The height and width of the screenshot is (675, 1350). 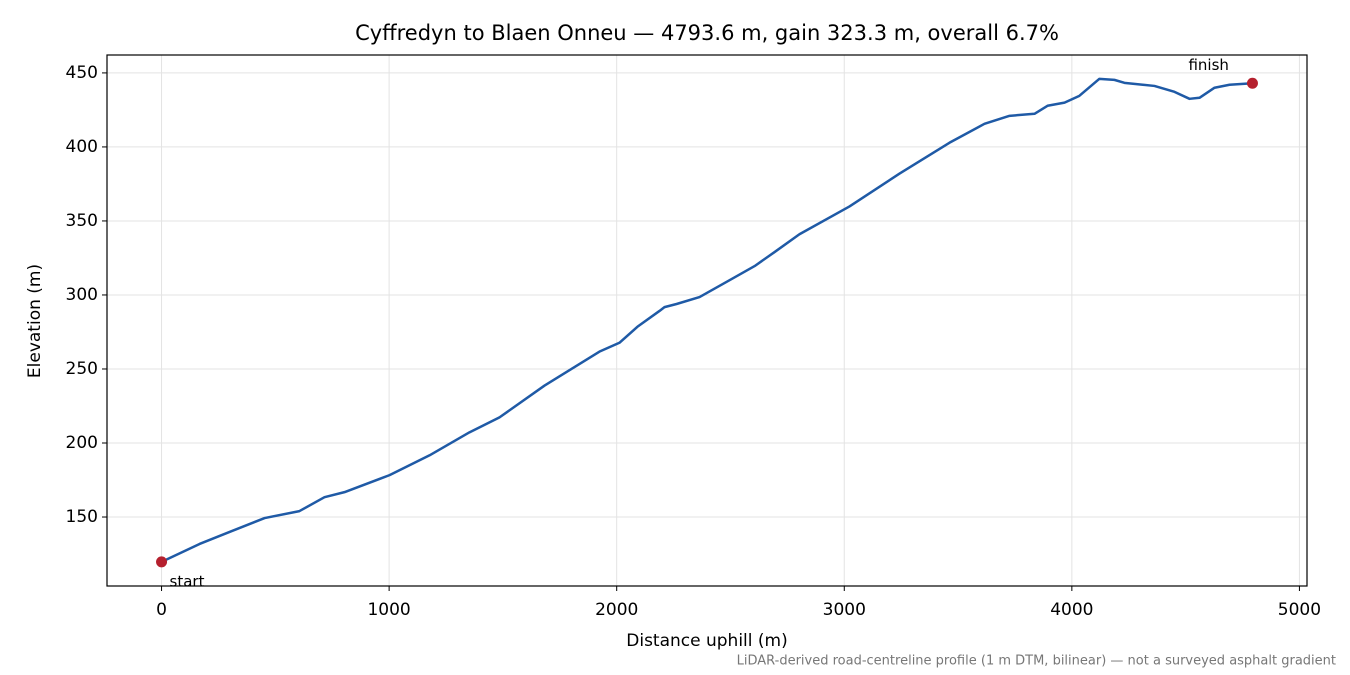 I want to click on x-tick-label: 1000, so click(x=388, y=610).